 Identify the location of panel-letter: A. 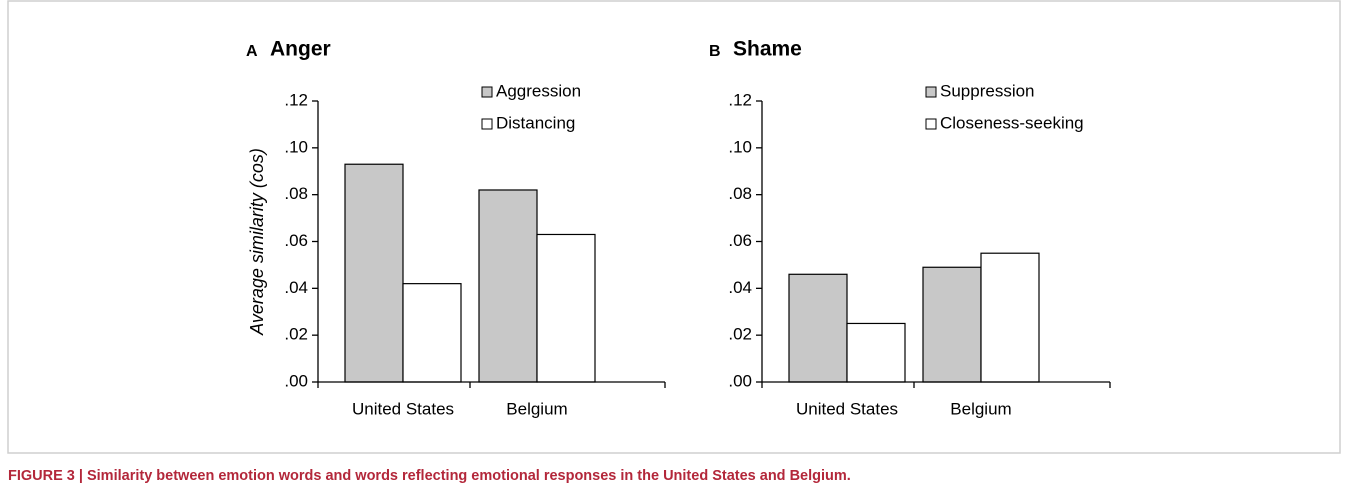
(252, 51).